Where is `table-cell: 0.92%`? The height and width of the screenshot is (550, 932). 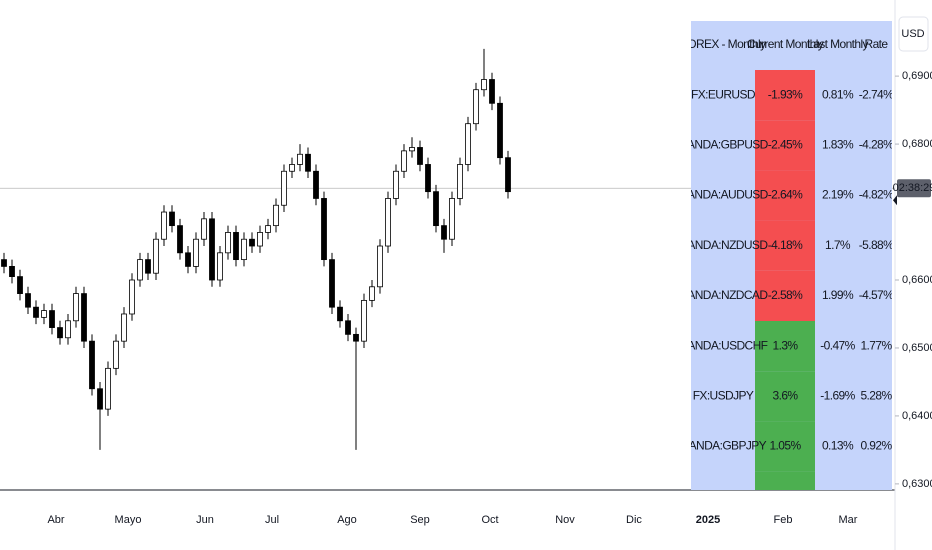
table-cell: 0.92% is located at coordinates (876, 446).